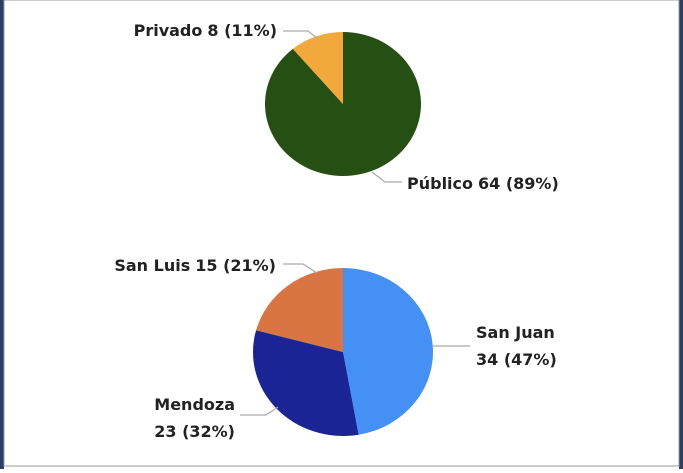 This screenshot has height=473, width=683. I want to click on value-label: 23 (32%), so click(194, 431).